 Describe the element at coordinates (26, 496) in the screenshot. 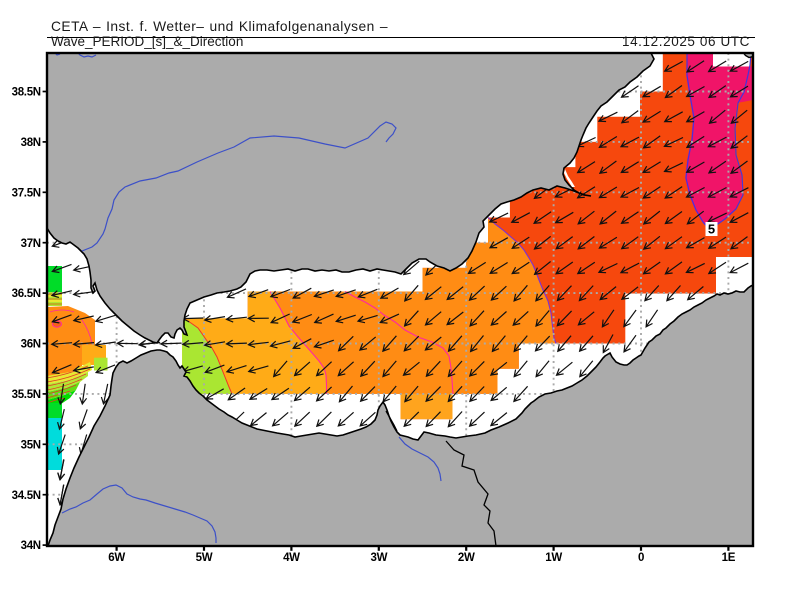

I see `svg-text: 34.5N` at that location.